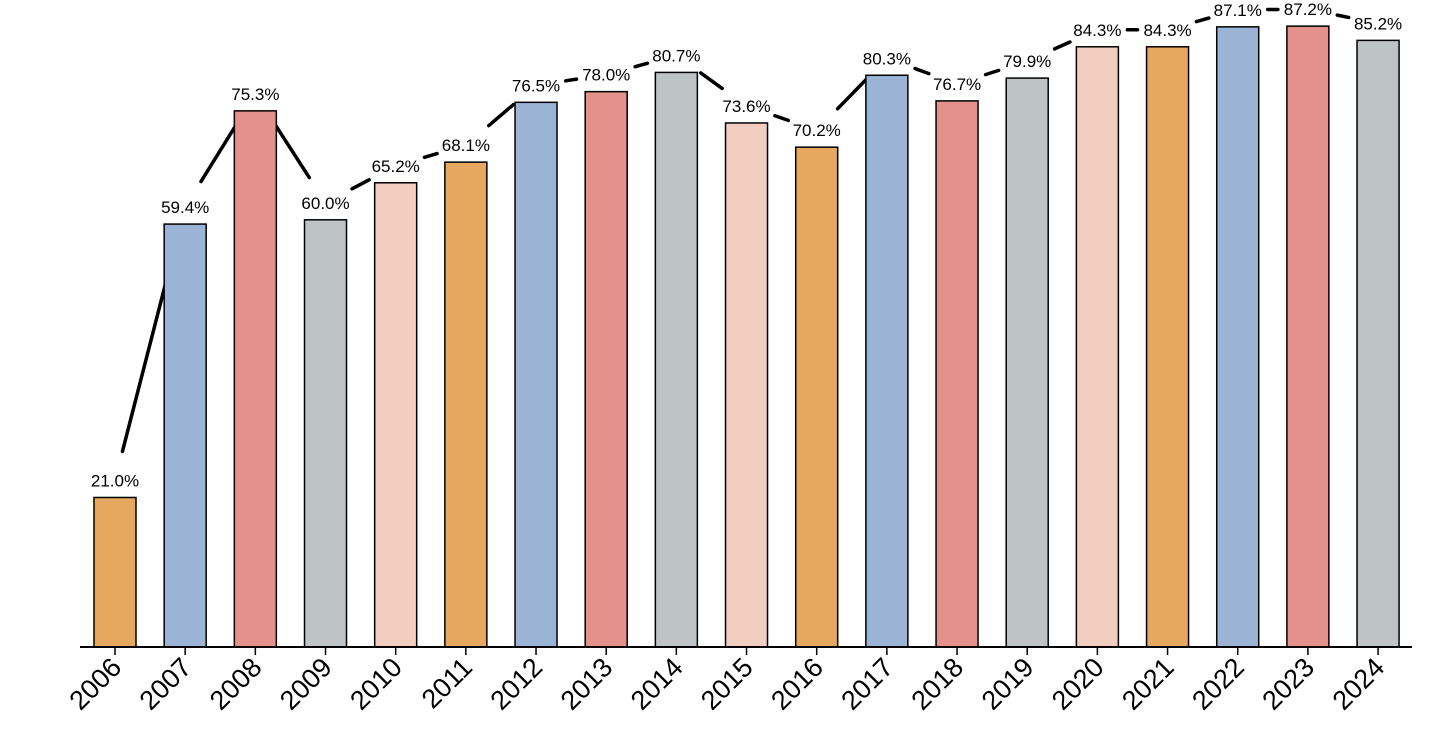 Image resolution: width=1434 pixels, height=752 pixels. I want to click on x-tick-label: 2009, so click(306, 684).